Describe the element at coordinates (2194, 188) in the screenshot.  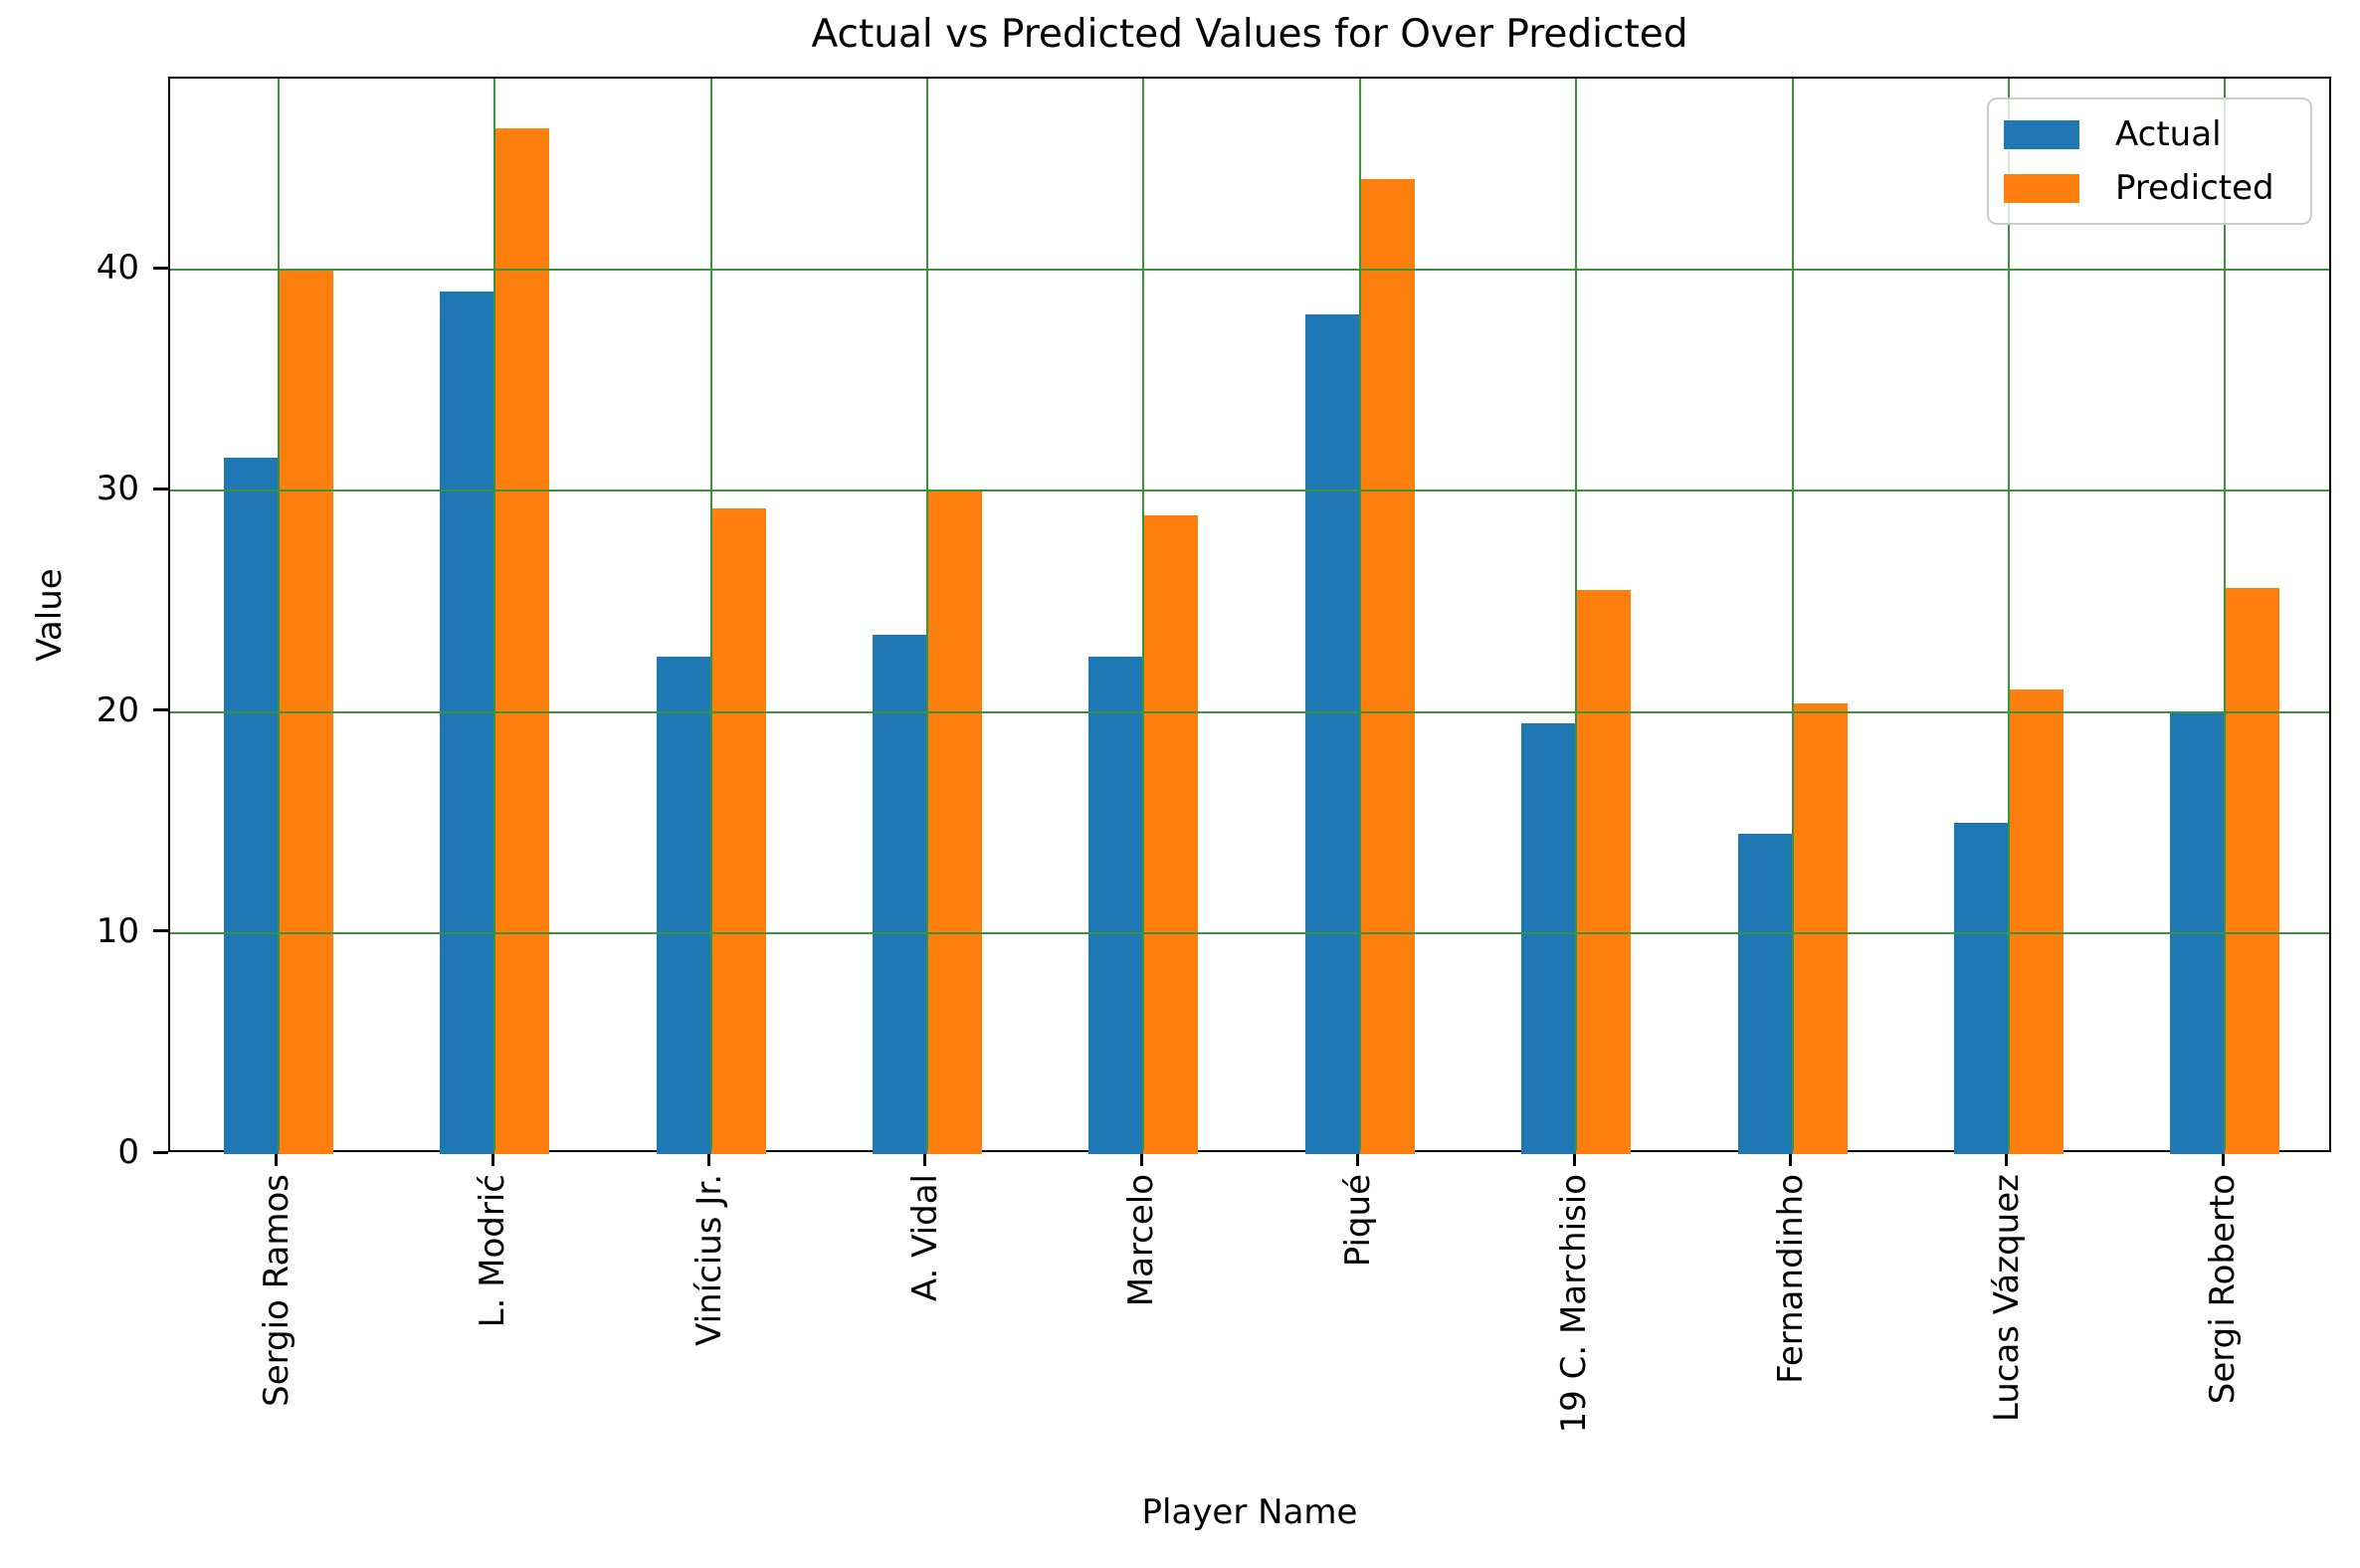
I see `legend-label-predicted: Predicted` at that location.